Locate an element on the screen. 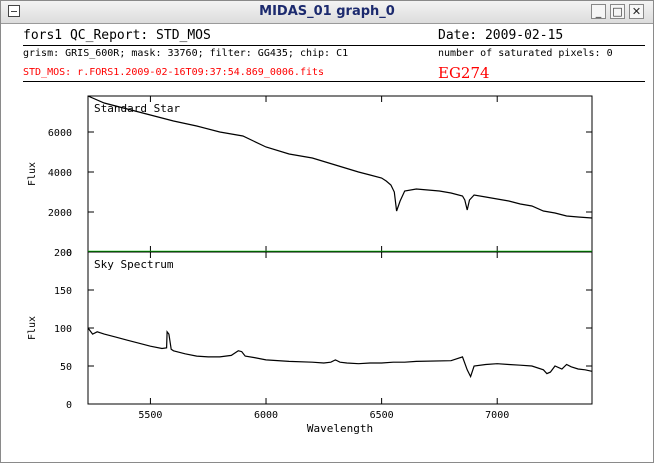 The height and width of the screenshot is (463, 654). y-tick-label-0: 2000 is located at coordinates (60, 213).